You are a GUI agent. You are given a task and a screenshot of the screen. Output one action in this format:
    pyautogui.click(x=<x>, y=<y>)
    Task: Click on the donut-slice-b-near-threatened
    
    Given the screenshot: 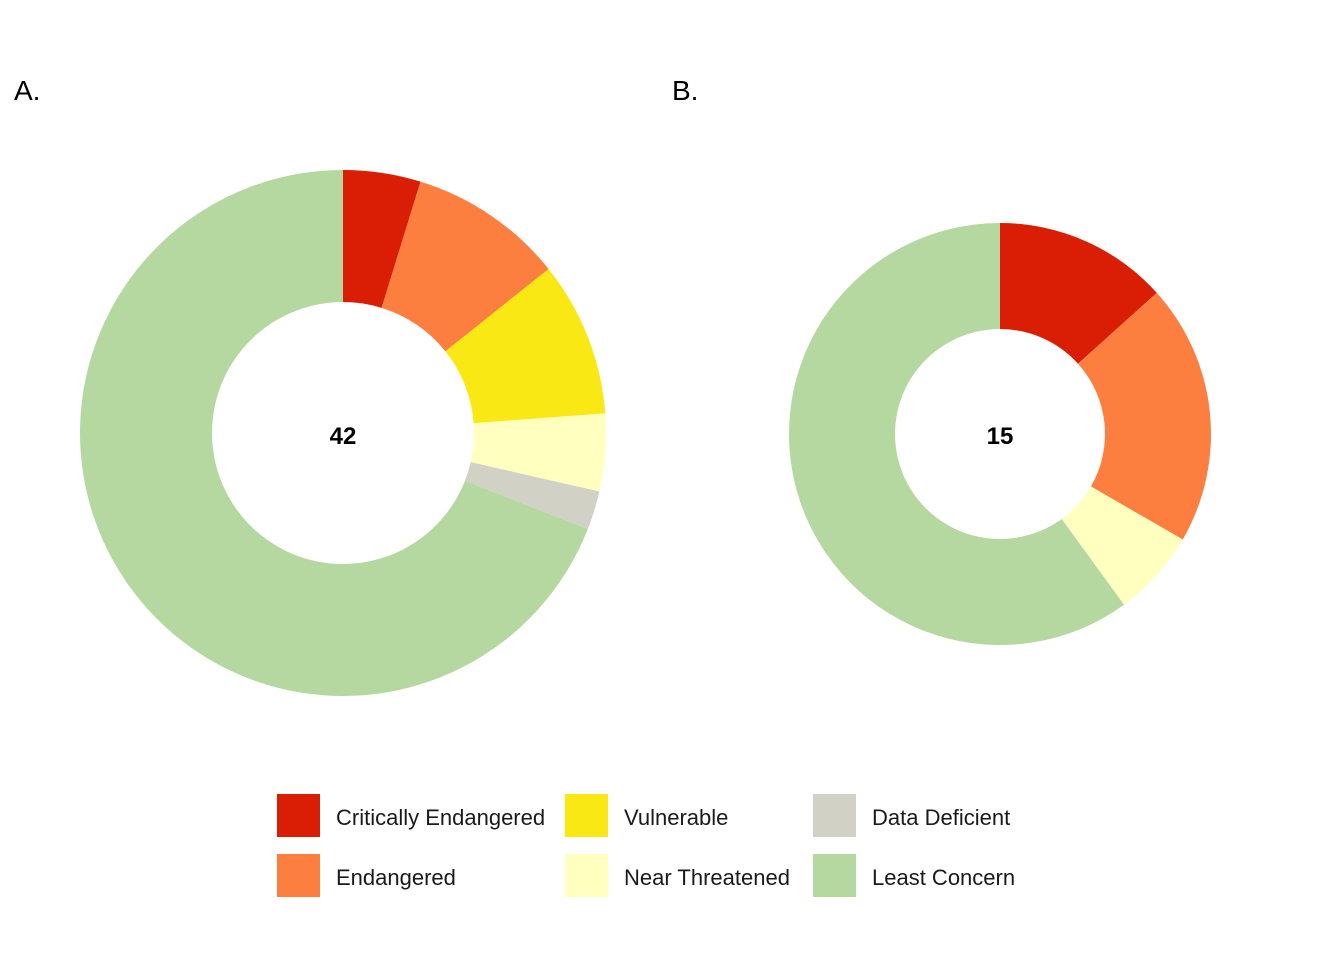 What is the action you would take?
    pyautogui.click(x=1122, y=545)
    